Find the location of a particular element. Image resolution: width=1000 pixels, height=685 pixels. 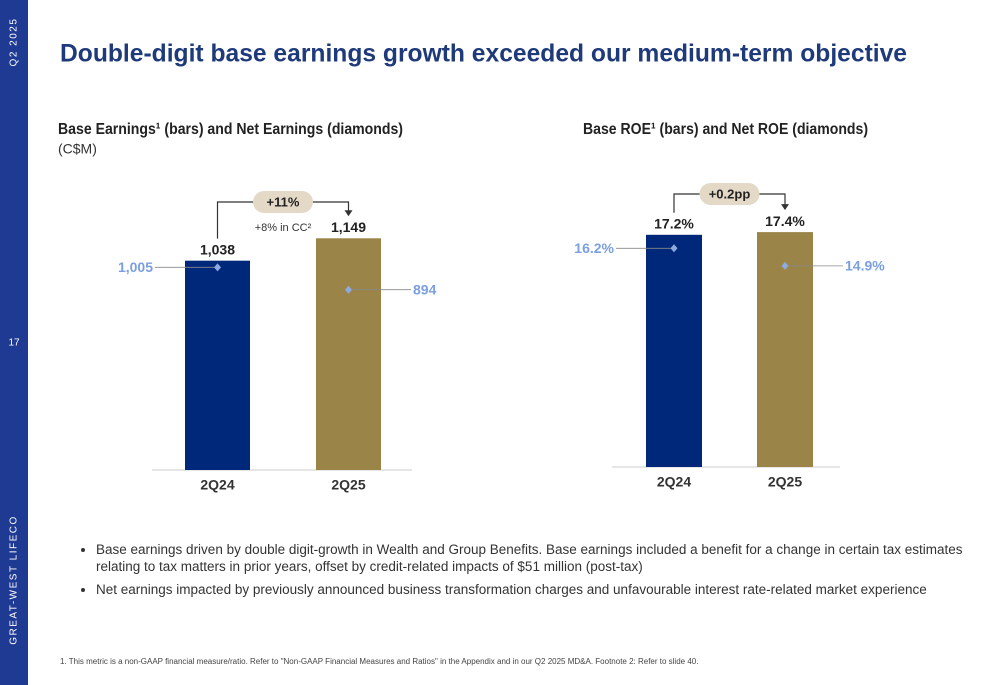

bar-label: 1,038 is located at coordinates (217, 249).